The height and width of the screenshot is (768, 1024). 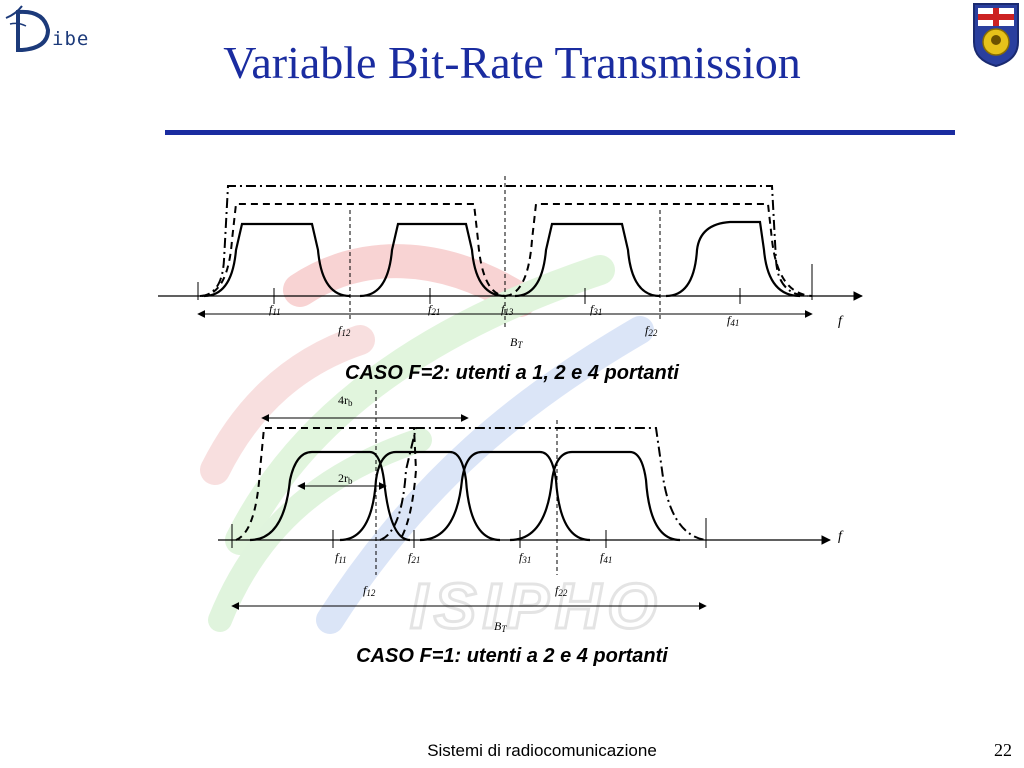 I want to click on footer-text: Sistemi di radiocomunicazione, so click(x=542, y=750).